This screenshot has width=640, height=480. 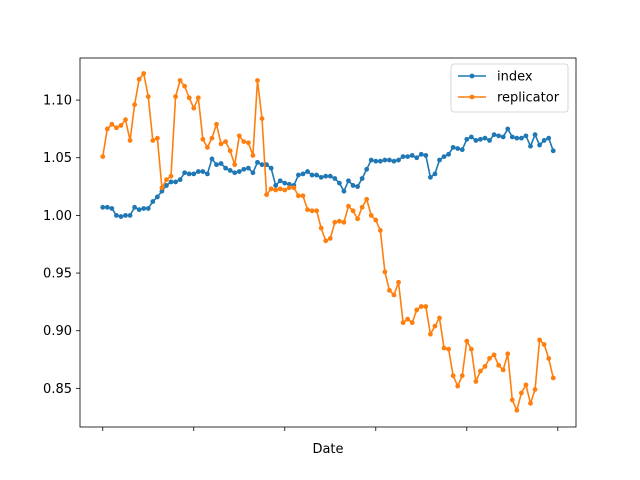 I want to click on legend-entry-replicator: replicator, so click(x=509, y=98).